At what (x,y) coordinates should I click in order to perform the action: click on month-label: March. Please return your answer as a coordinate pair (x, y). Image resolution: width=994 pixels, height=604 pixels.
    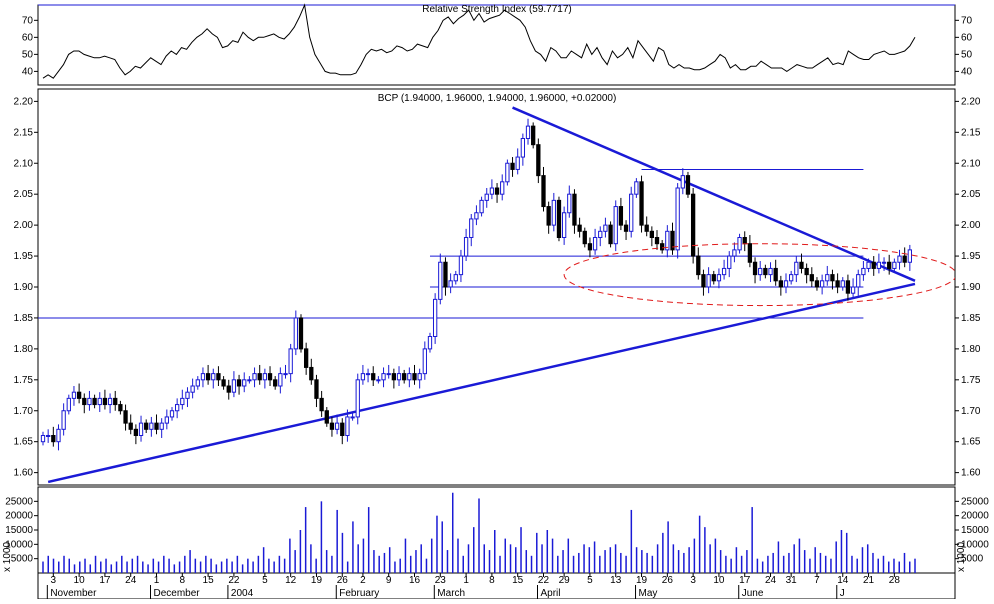
    Looking at the image, I should click on (451, 593).